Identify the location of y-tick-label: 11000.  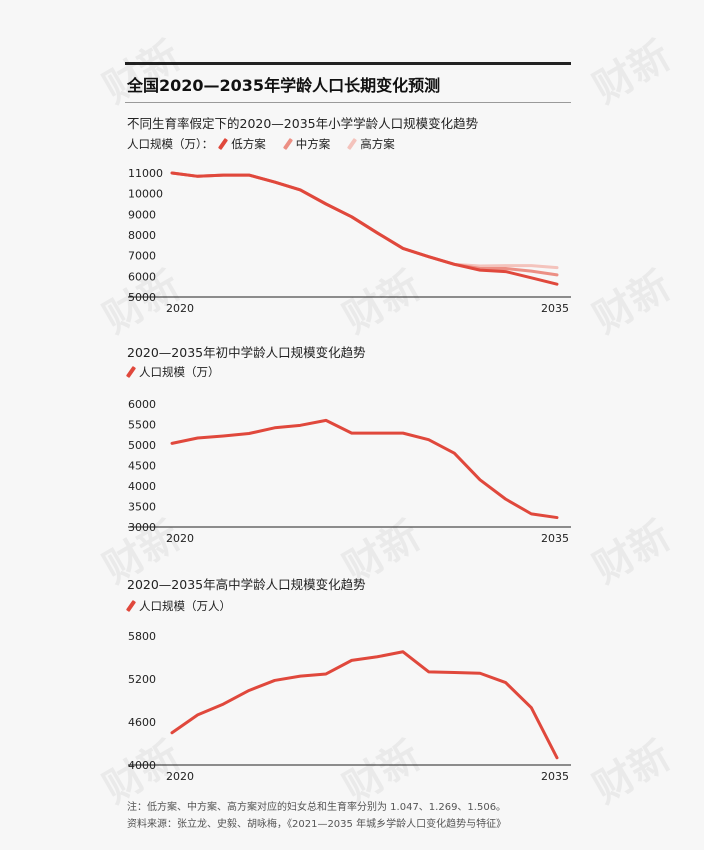
(145, 173).